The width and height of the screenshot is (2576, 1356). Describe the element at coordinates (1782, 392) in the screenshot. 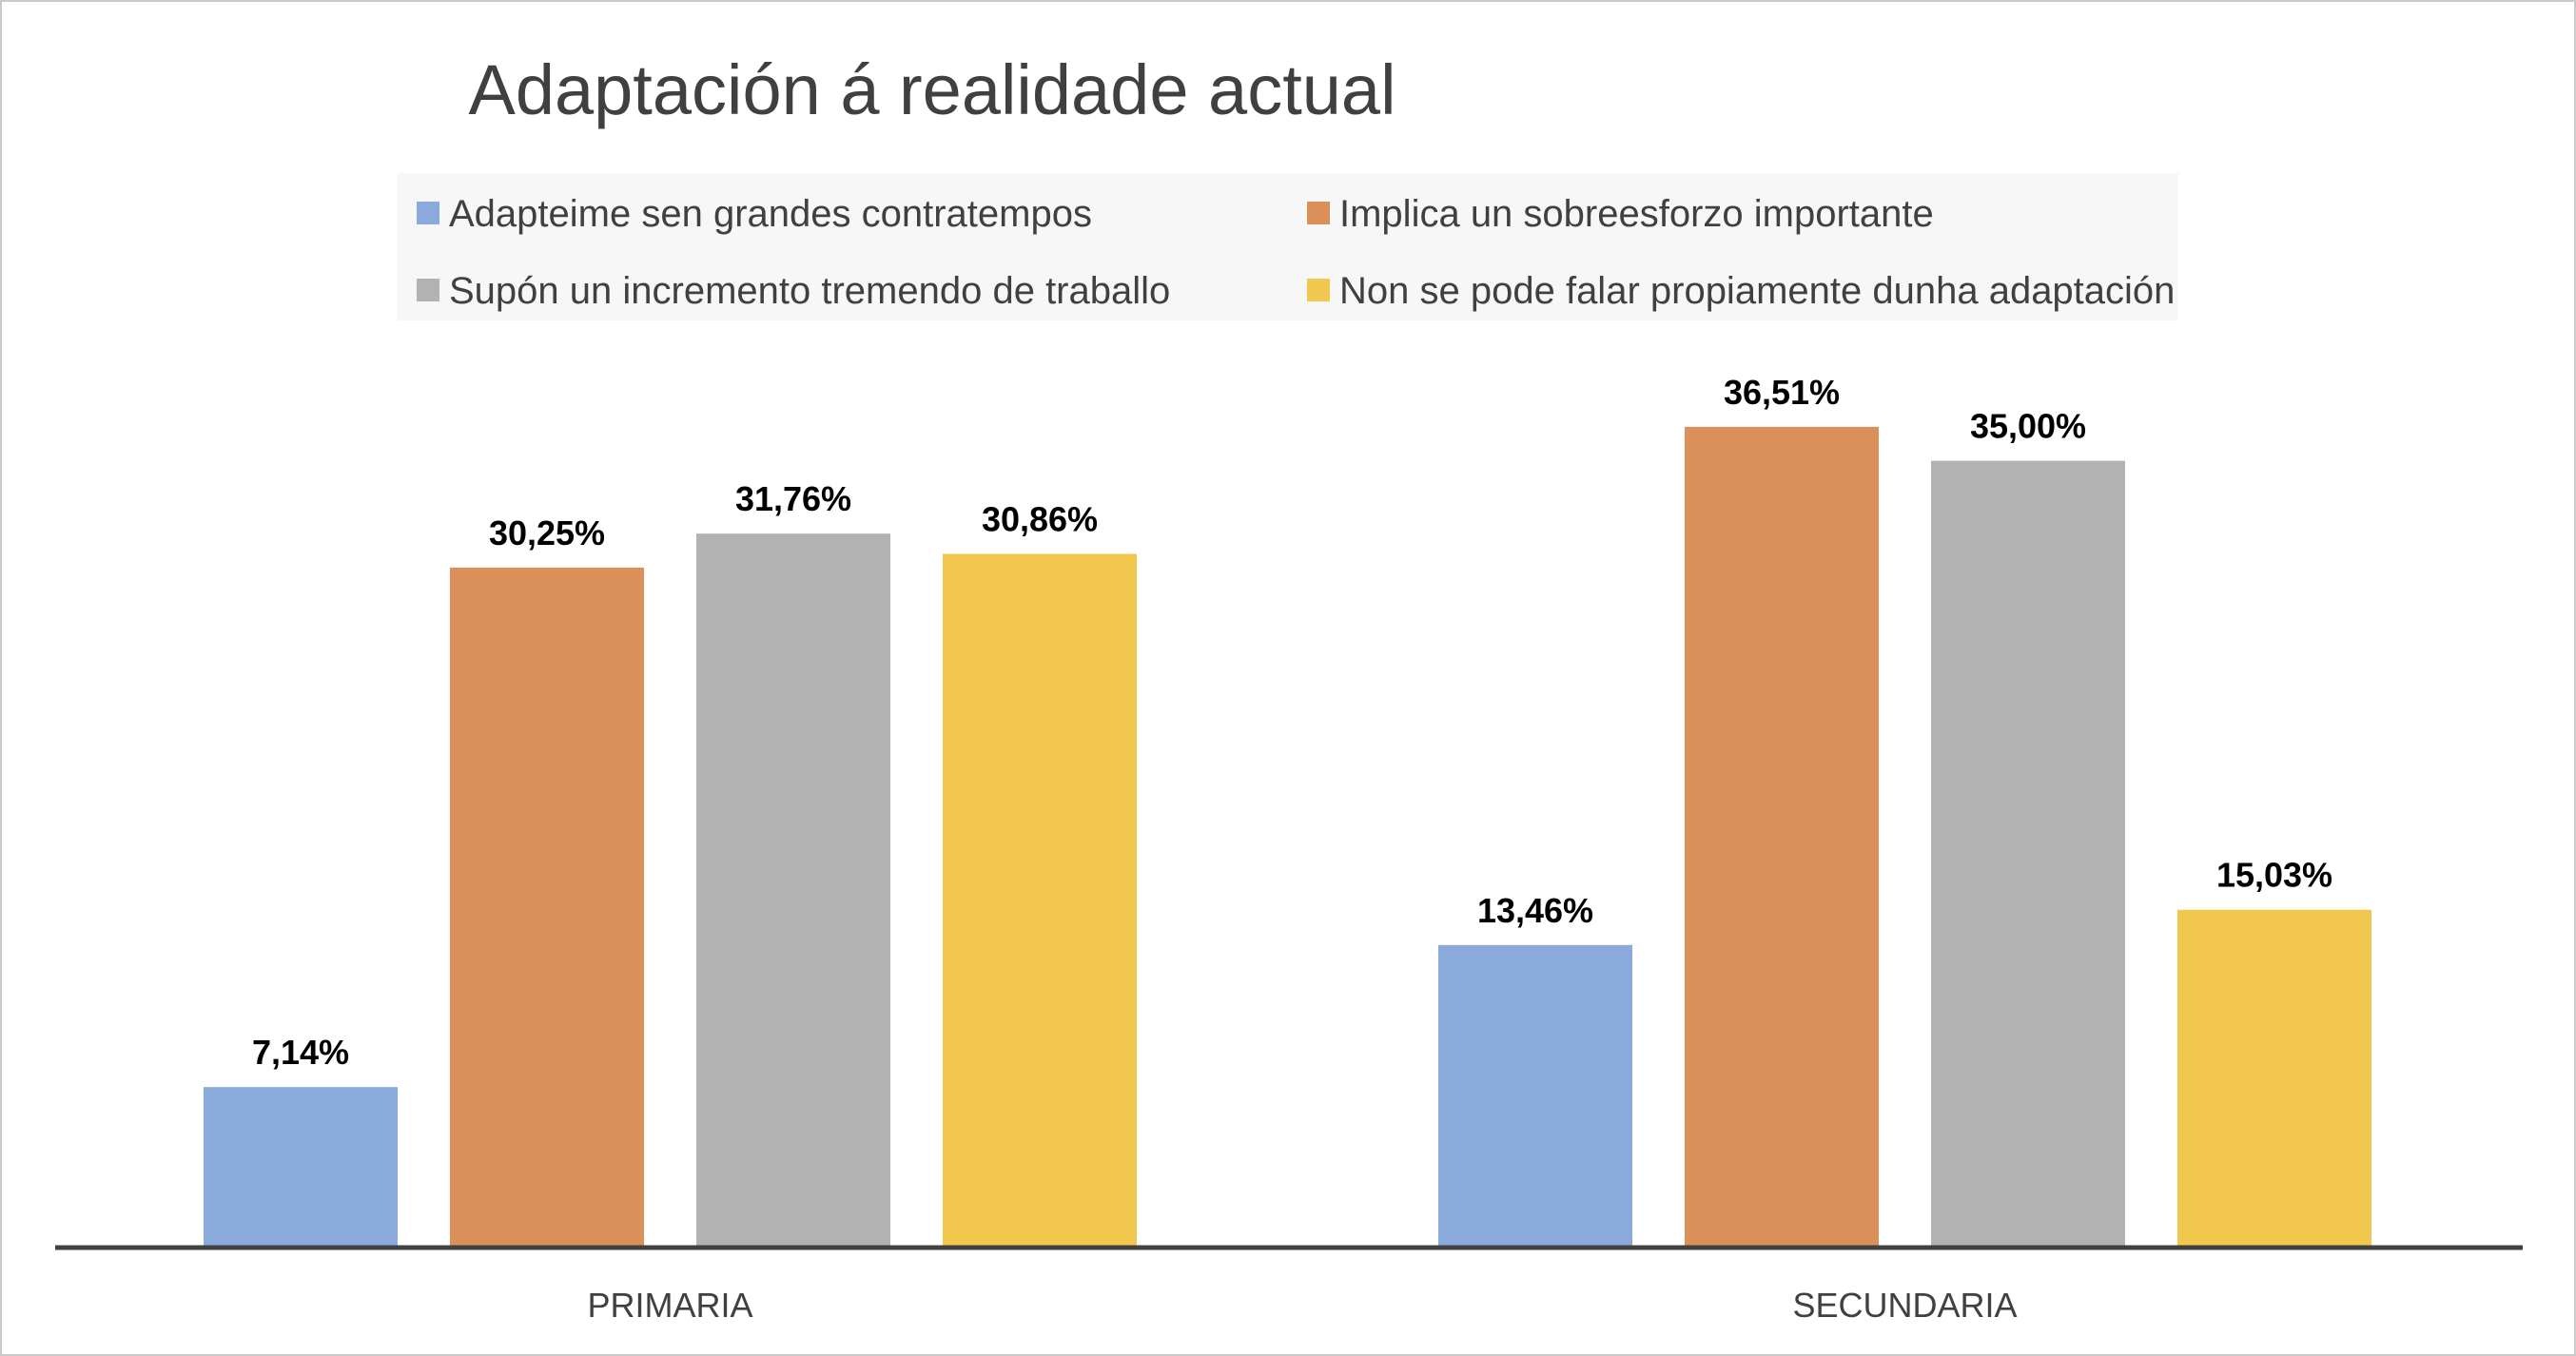

I see `data-label-secundaria-series-2: 36,51%` at that location.